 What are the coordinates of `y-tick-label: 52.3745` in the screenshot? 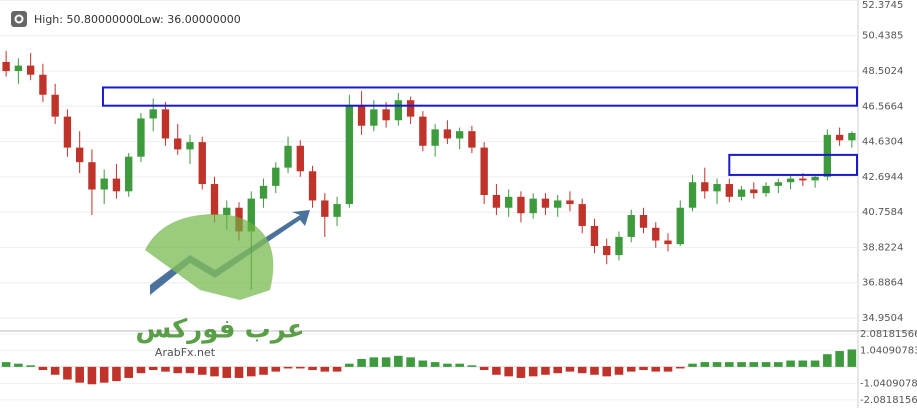 It's located at (882, 5).